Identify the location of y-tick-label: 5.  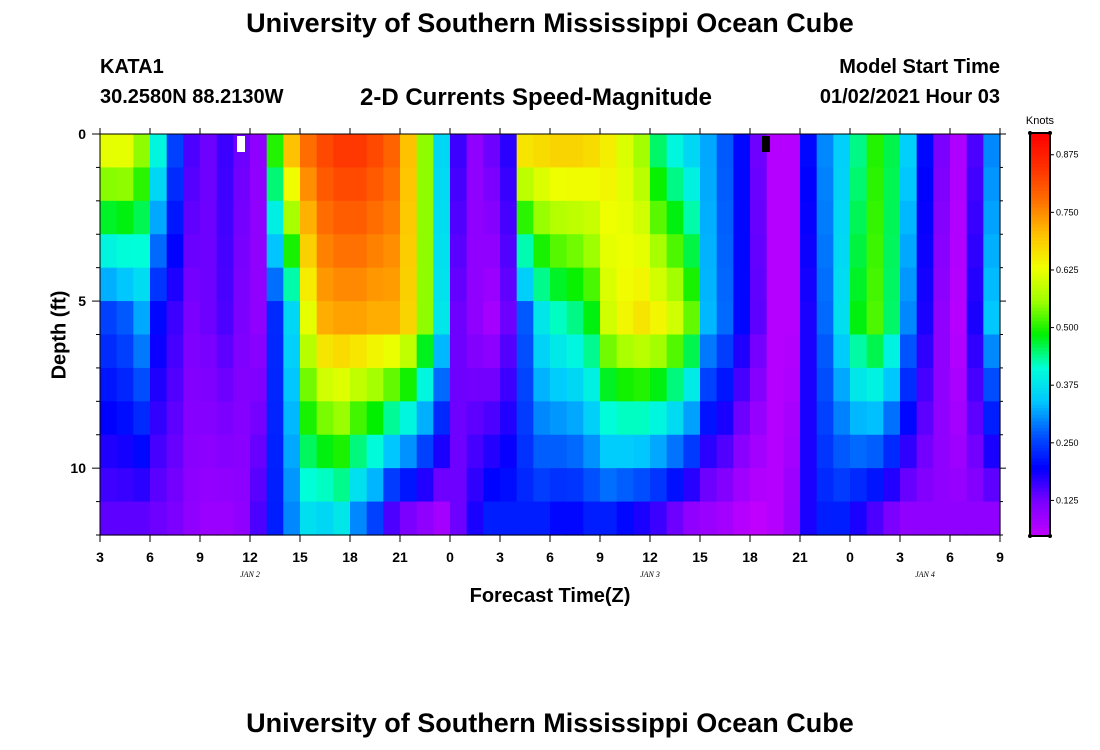
(82, 301).